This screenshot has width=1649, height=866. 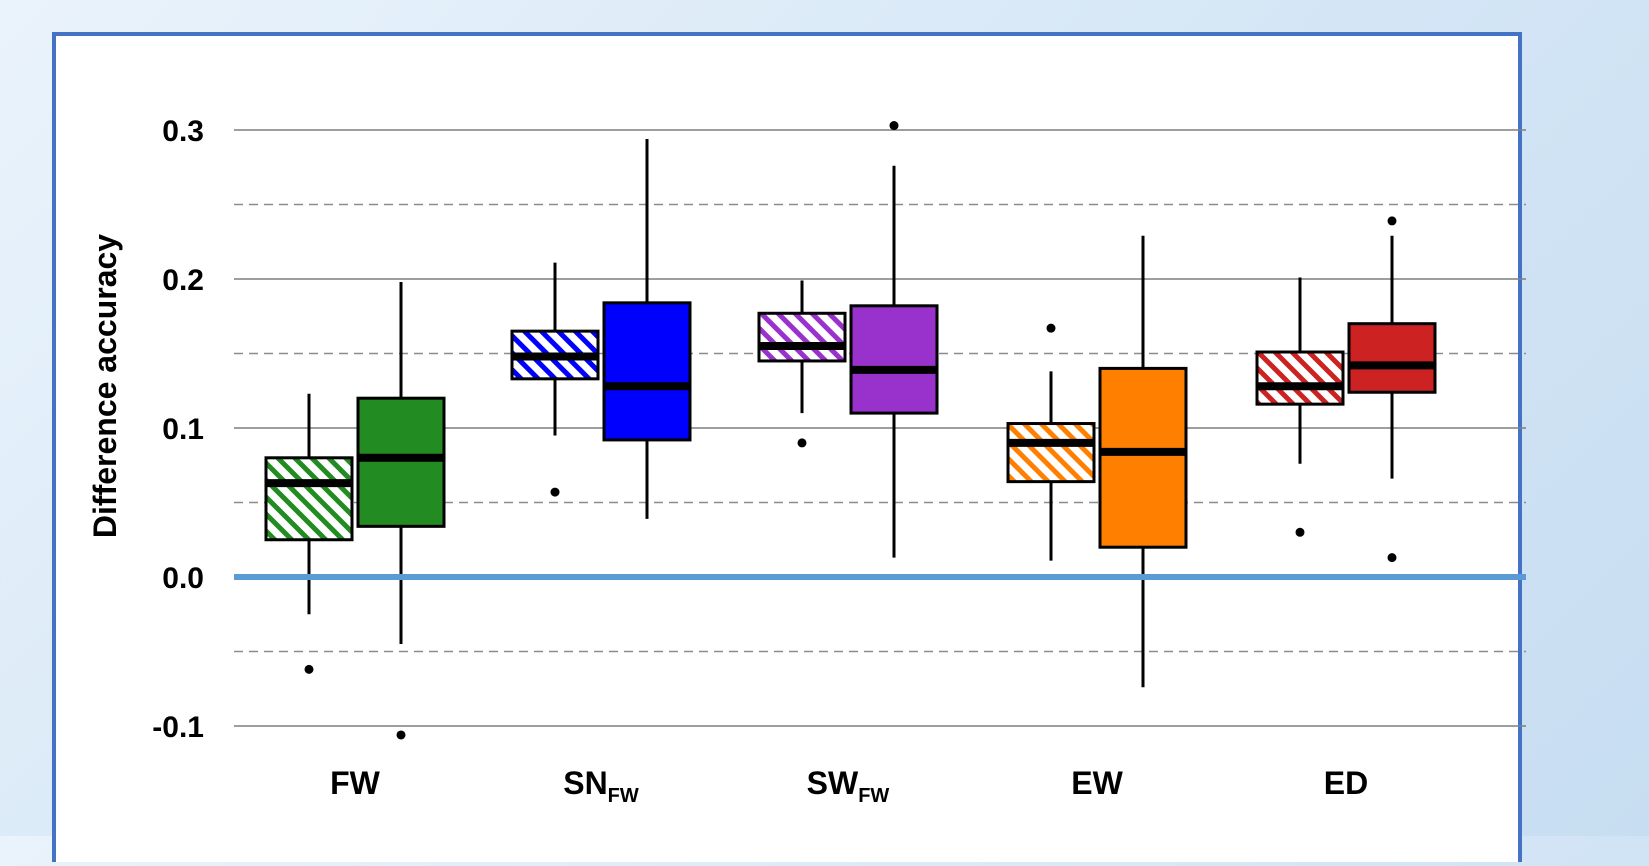 I want to click on x-category-labels: FW SNFW SWFW EW ED, so click(x=849, y=786).